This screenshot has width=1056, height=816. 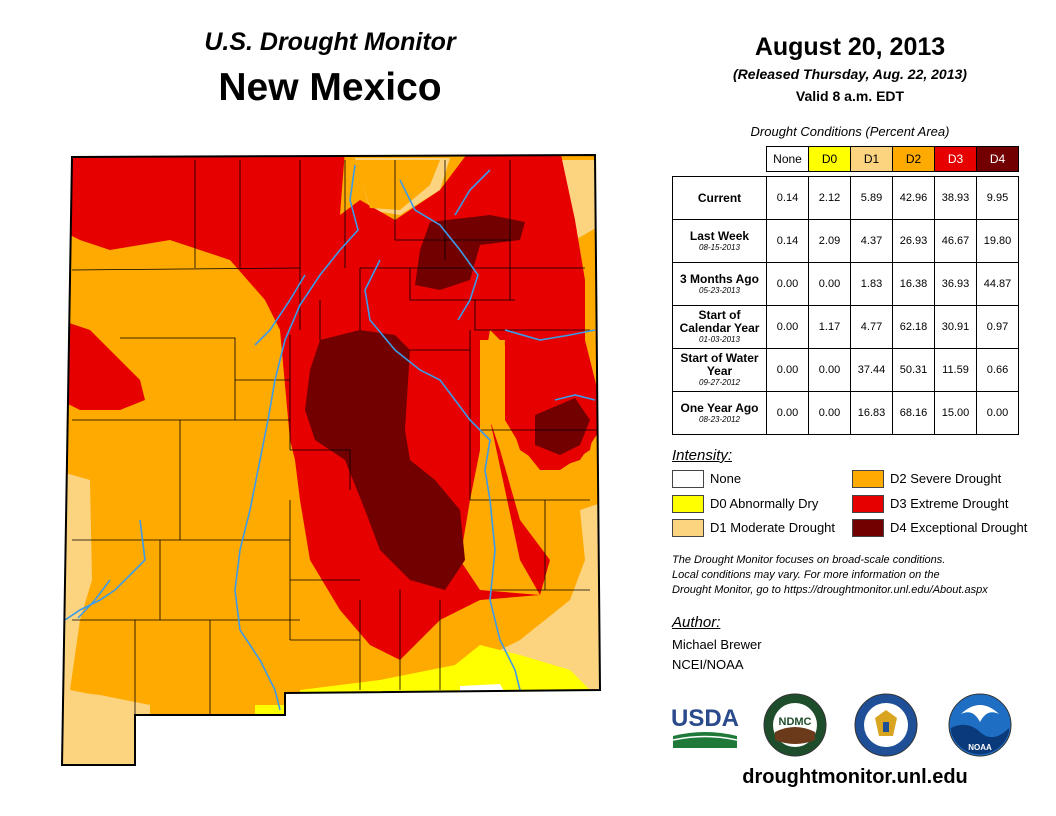 What do you see at coordinates (997, 198) in the screenshot?
I see `table-cell: 9.95` at bounding box center [997, 198].